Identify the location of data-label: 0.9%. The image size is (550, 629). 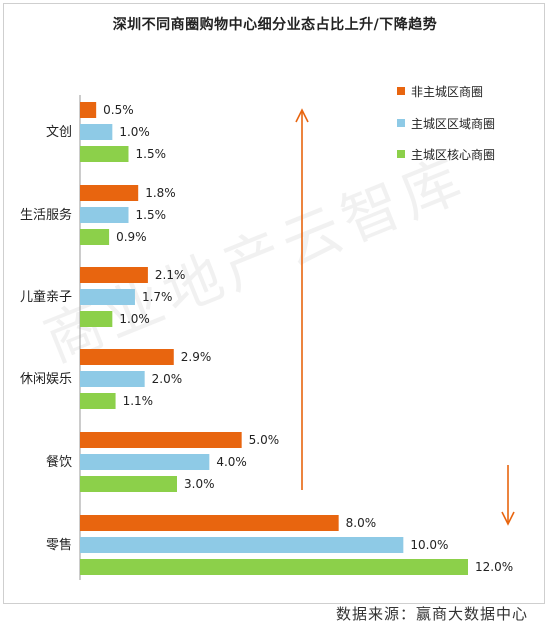
(131, 237).